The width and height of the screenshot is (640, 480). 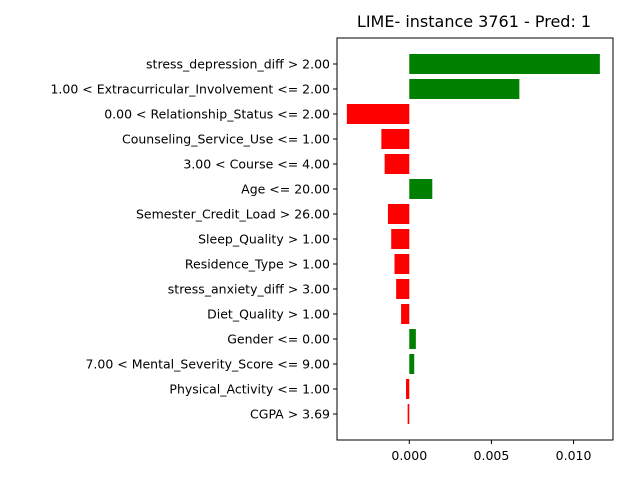 What do you see at coordinates (249, 289) in the screenshot?
I see `y-tick-label: stress_anxiety_diff > 3.00` at bounding box center [249, 289].